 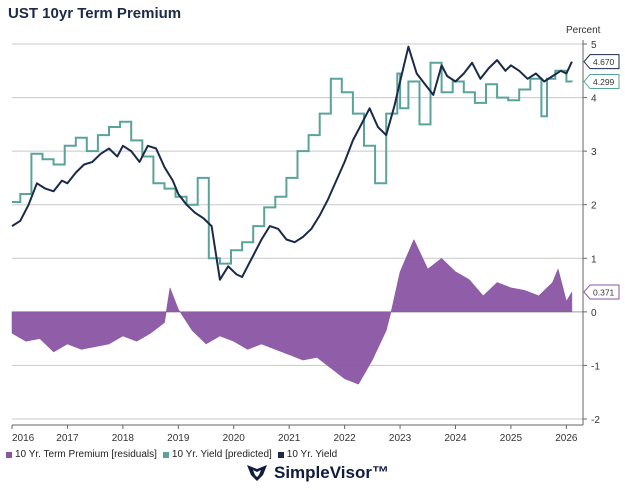 I want to click on x-tick-label: 2019, so click(x=178, y=438).